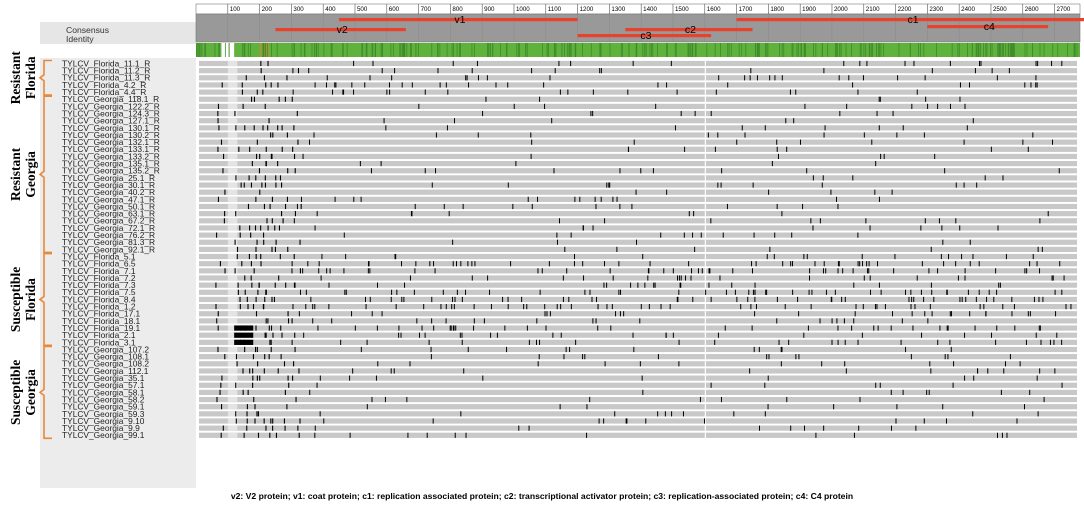 This screenshot has width=1084, height=508. Describe the element at coordinates (99, 292) in the screenshot. I see `sequence-name: TYLCV_Florida_7.5` at that location.